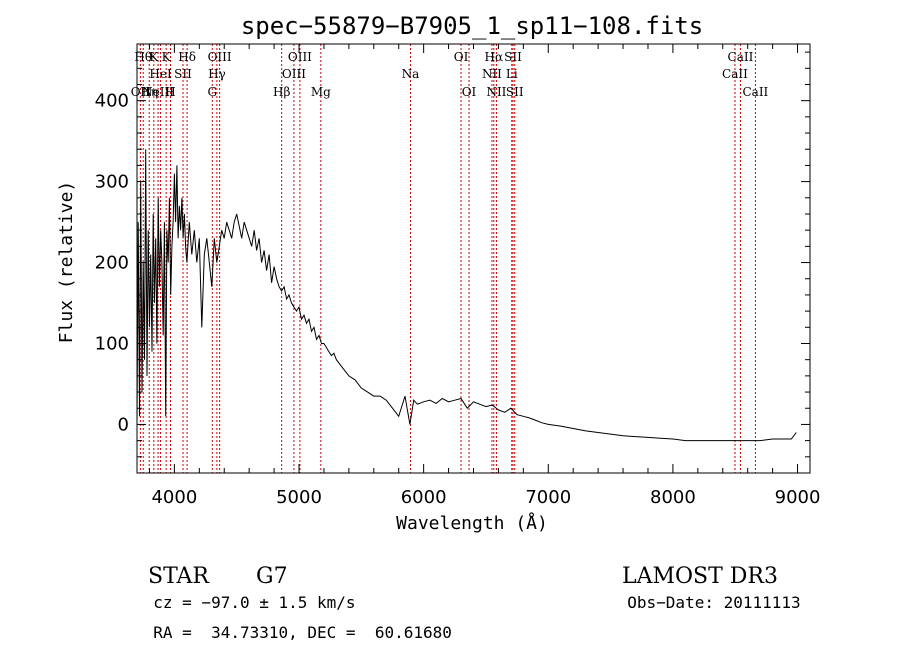  I want to click on x-tick-label: 8000, so click(673, 497).